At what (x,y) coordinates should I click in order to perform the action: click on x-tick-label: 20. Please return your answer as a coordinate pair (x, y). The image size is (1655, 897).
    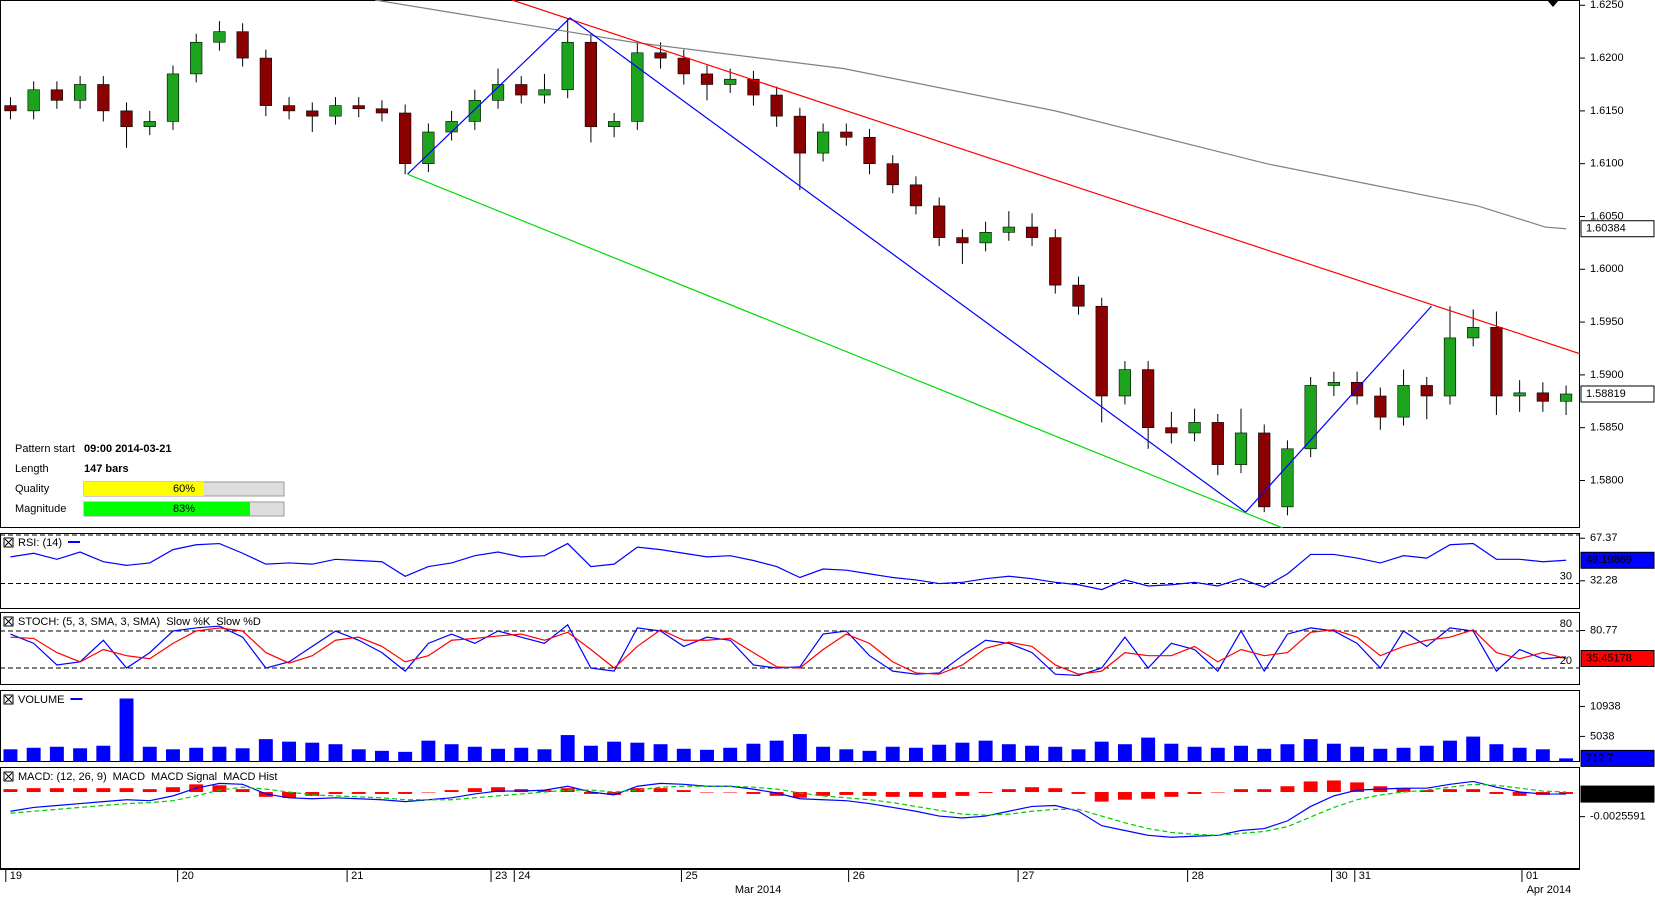
    Looking at the image, I should click on (188, 876).